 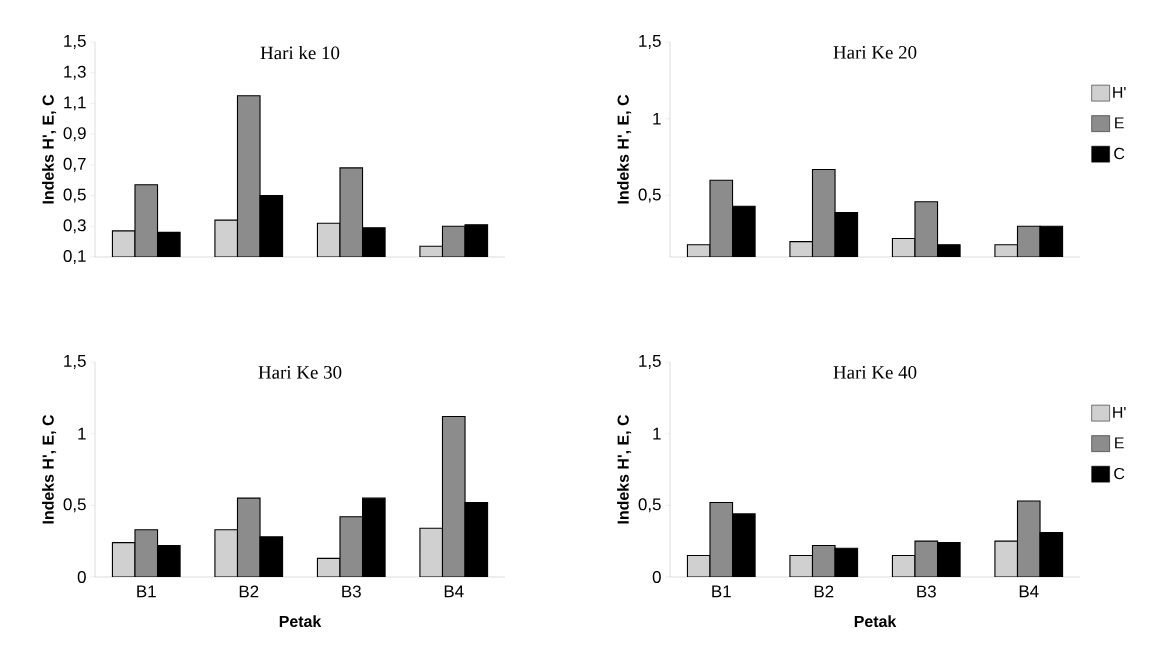 I want to click on chart-title: Hari Ke 40, so click(x=875, y=372).